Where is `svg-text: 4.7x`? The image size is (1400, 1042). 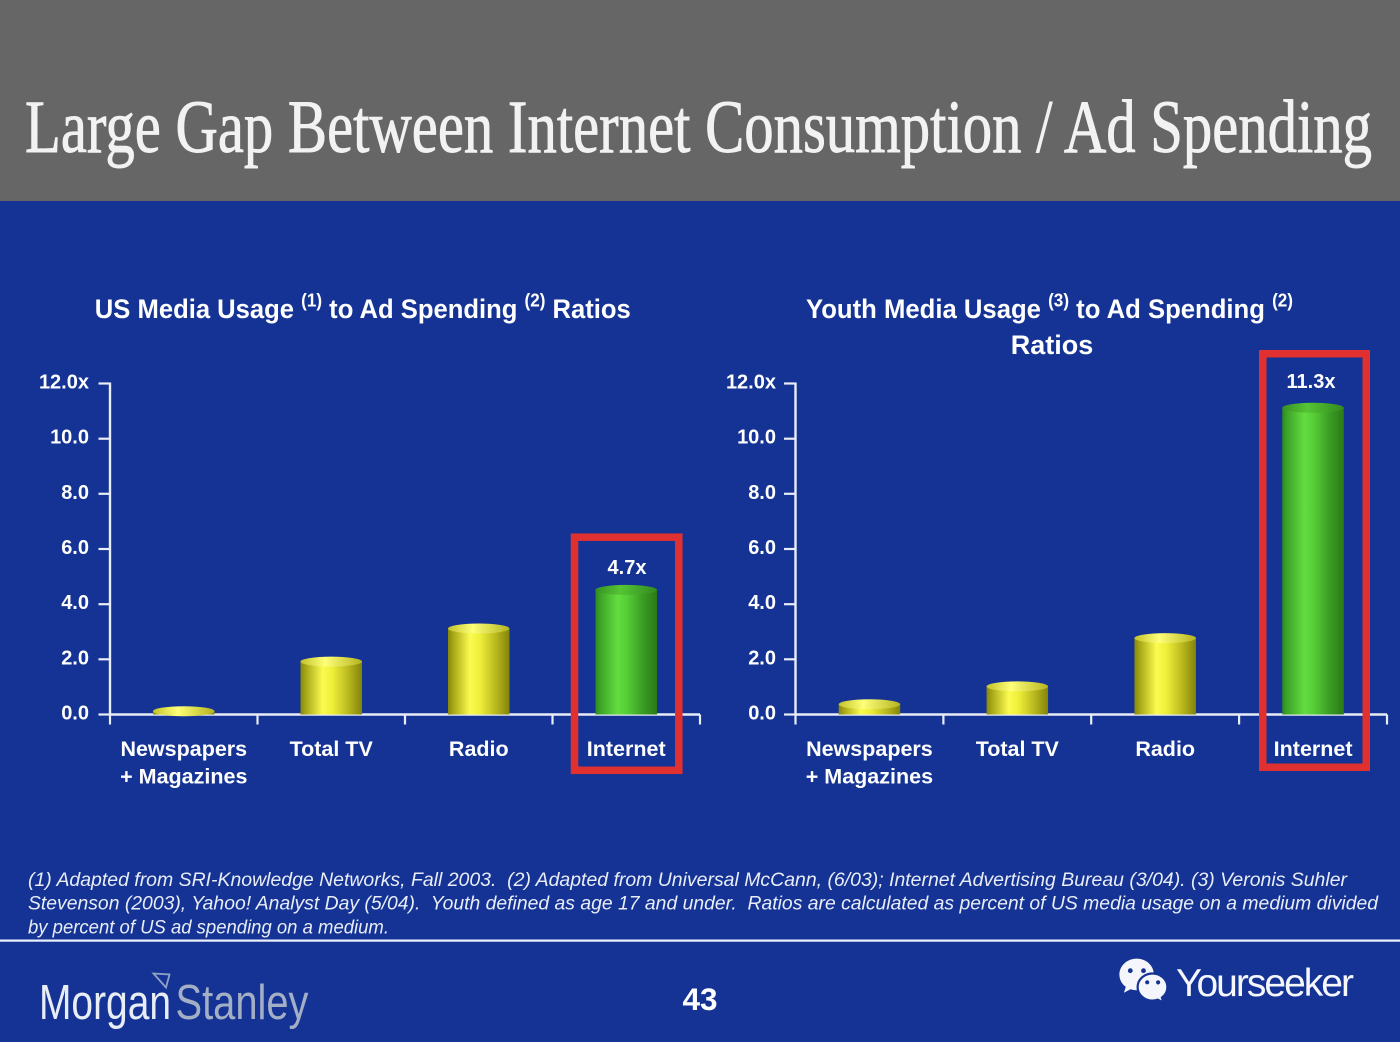 svg-text: 4.7x is located at coordinates (627, 568).